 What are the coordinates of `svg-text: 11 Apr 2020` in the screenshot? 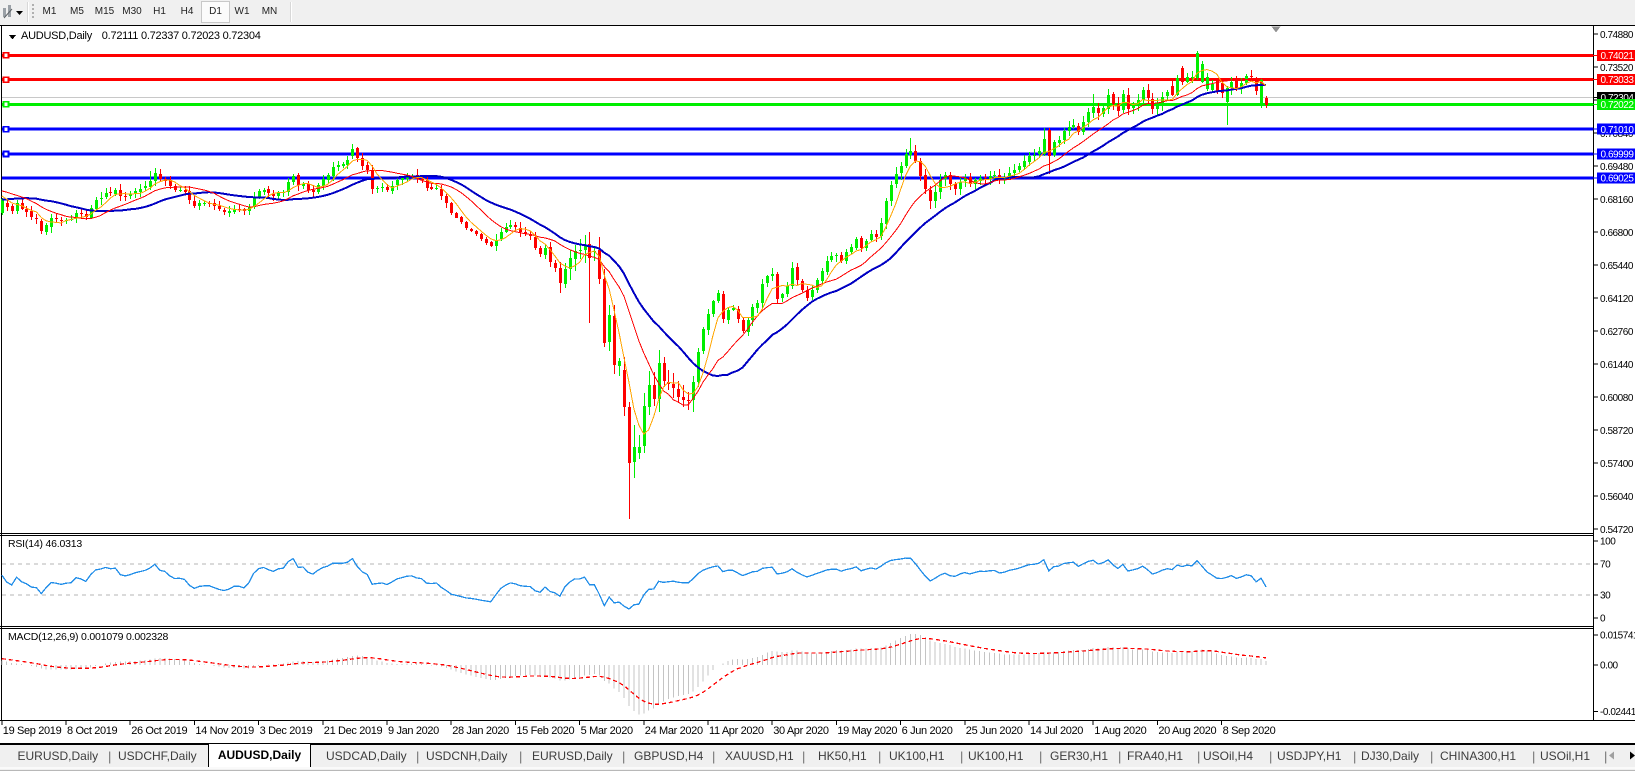 It's located at (736, 731).